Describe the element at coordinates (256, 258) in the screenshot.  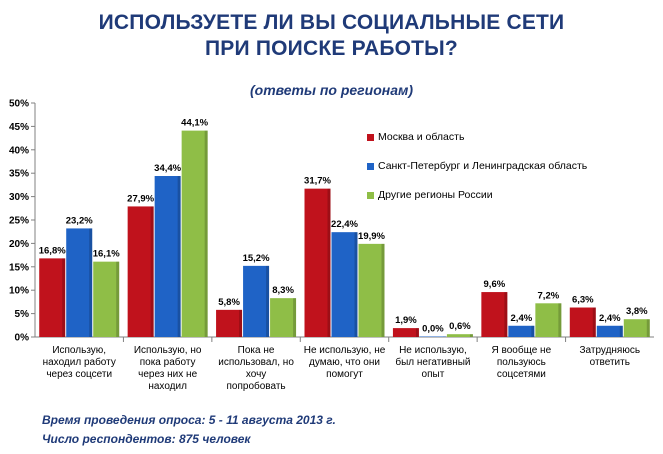
I see `data-label-spb: 15,2%` at that location.